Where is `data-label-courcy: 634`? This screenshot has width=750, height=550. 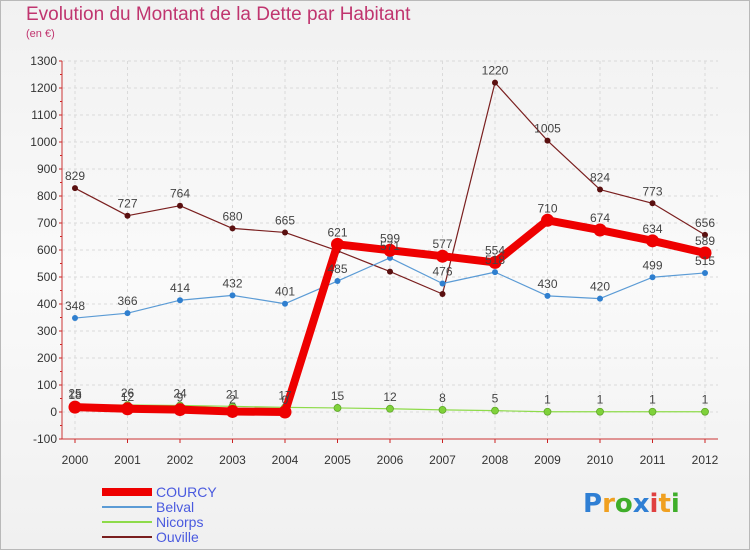
data-label-courcy: 634 is located at coordinates (652, 229).